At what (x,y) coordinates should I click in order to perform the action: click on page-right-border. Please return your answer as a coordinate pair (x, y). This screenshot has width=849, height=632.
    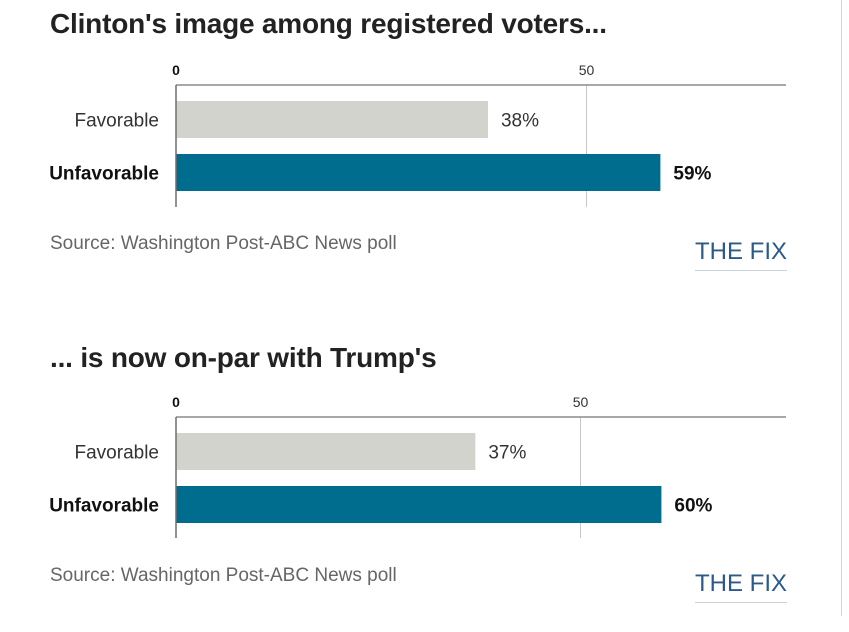
    Looking at the image, I should click on (841, 308).